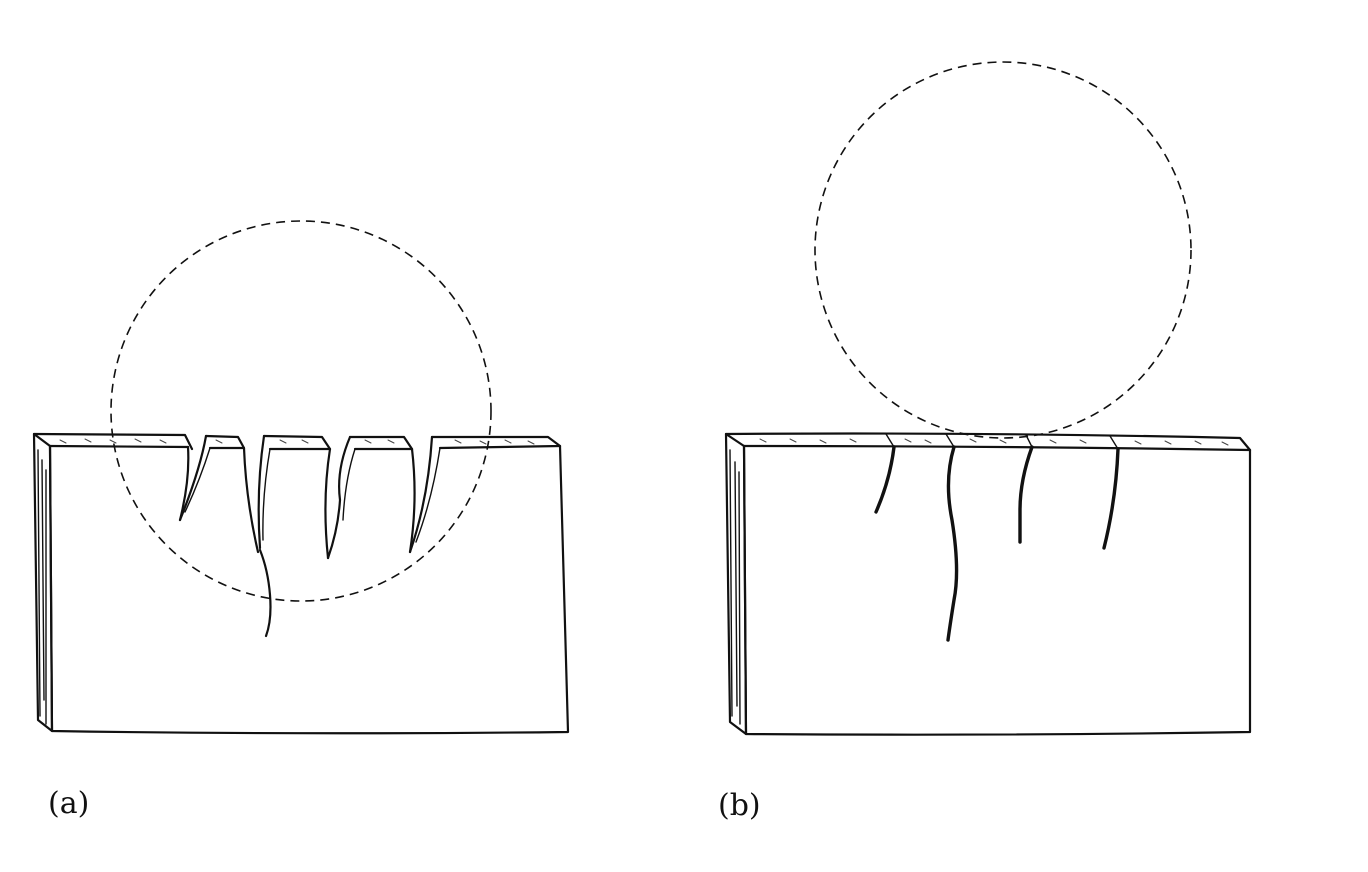 Image resolution: width=1368 pixels, height=872 pixels. What do you see at coordinates (301, 411) in the screenshot?
I see `roller-a` at bounding box center [301, 411].